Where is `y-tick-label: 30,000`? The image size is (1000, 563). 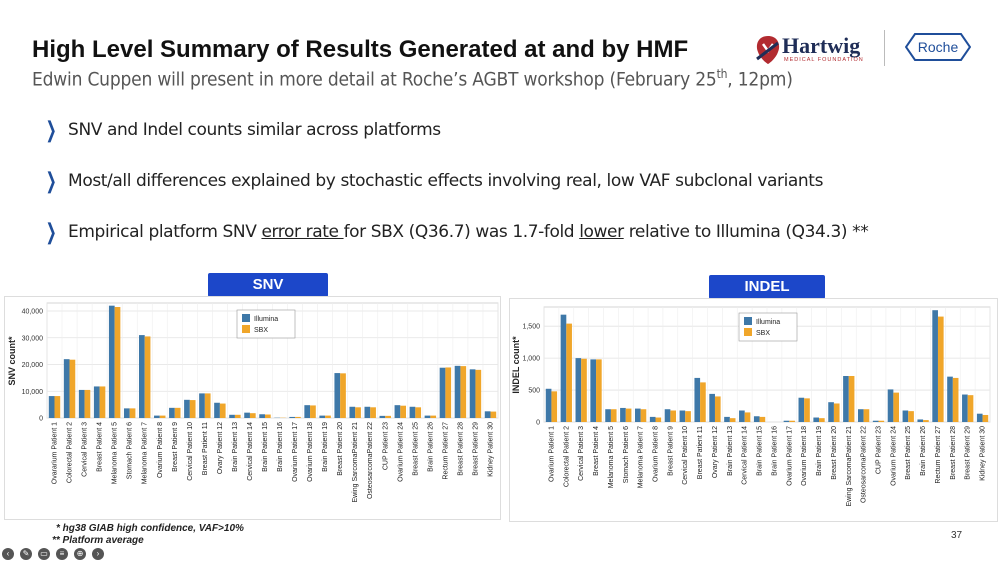 y-tick-label: 30,000 is located at coordinates (33, 338).